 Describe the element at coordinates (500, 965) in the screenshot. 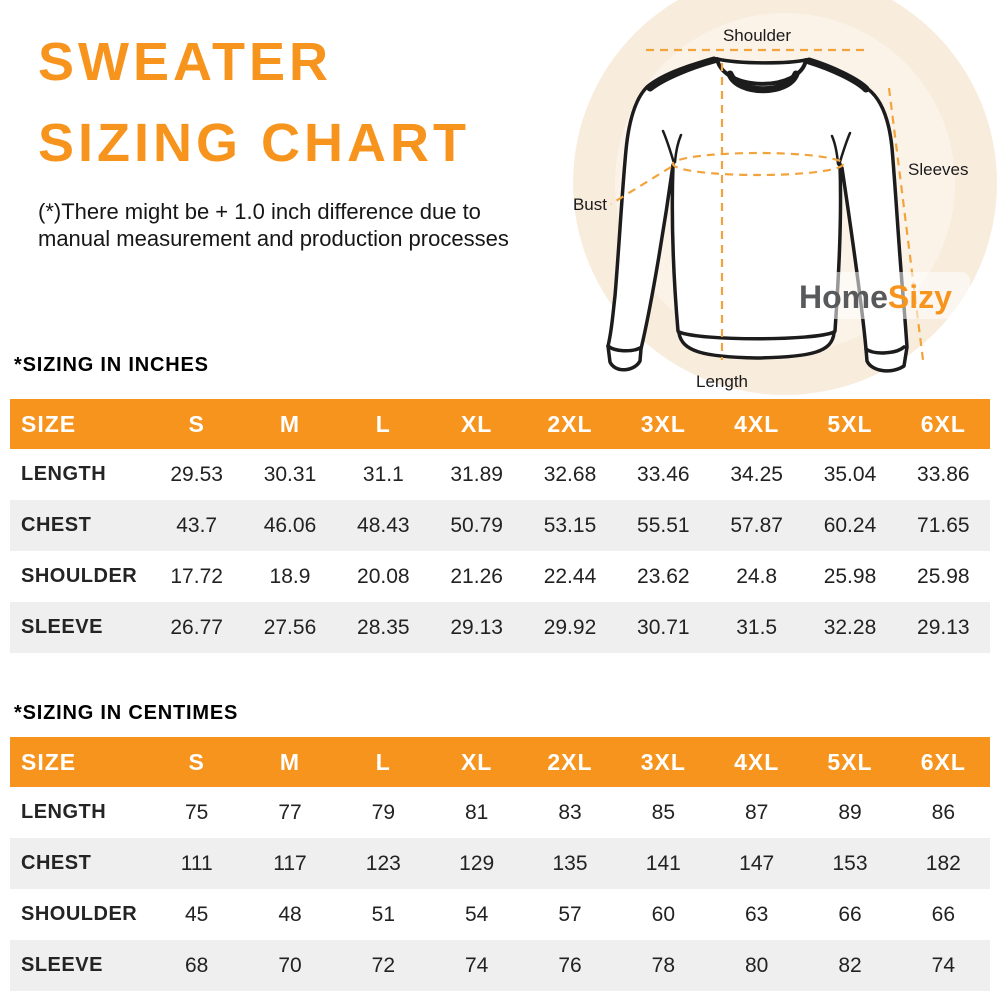

I see `table-row: SLEEVE 68 70 72 74 76 78 80 82 74` at that location.